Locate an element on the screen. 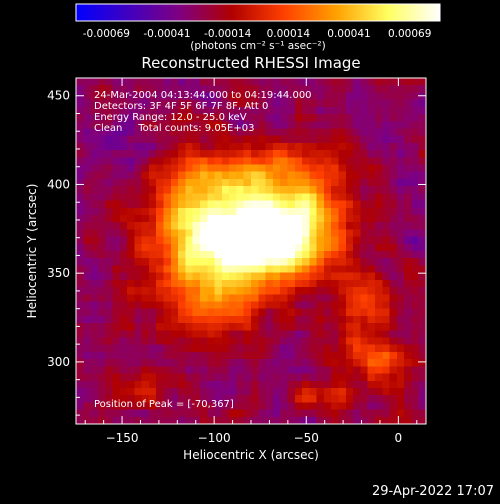 Image resolution: width=500 pixels, height=504 pixels. y-tick-label: 350 is located at coordinates (58, 273).